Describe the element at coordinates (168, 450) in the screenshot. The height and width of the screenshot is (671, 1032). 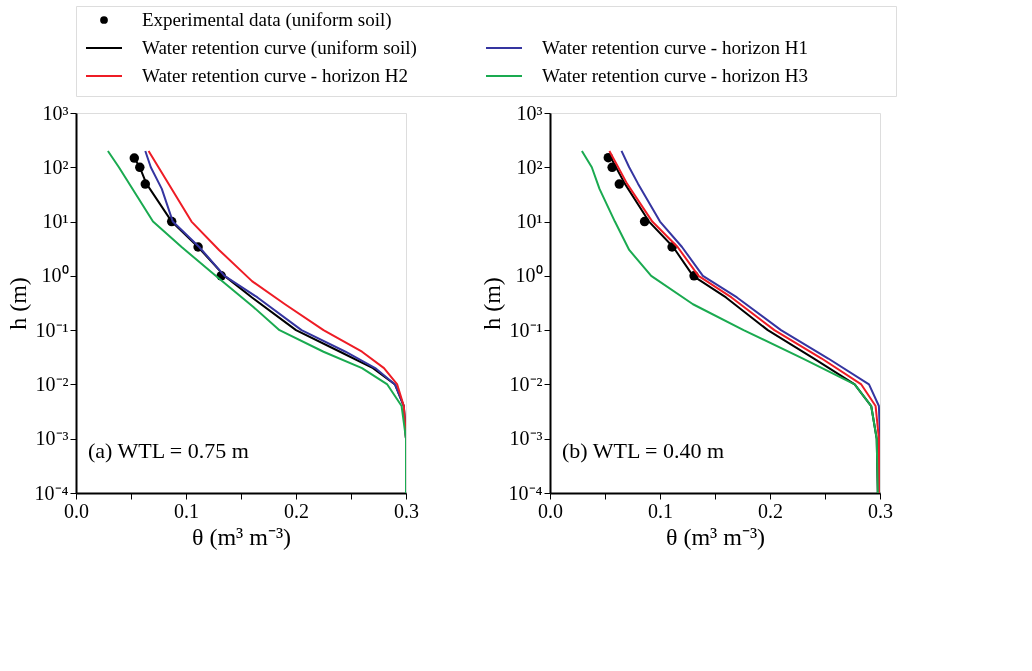
I see `annotation: (a) WTL = 0.75 m` at that location.